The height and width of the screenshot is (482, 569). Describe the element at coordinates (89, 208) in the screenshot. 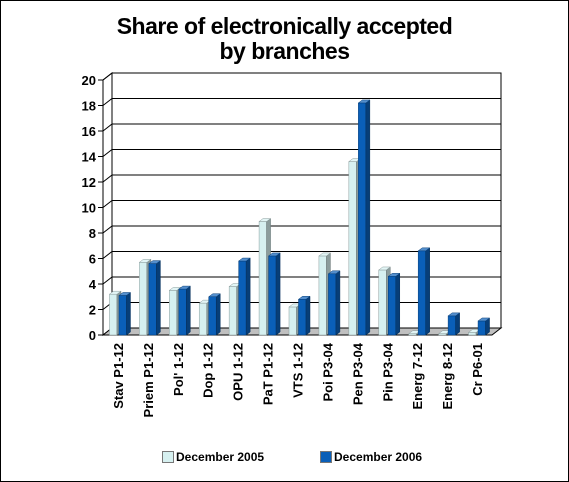

I see `y-tick-label: 10` at that location.